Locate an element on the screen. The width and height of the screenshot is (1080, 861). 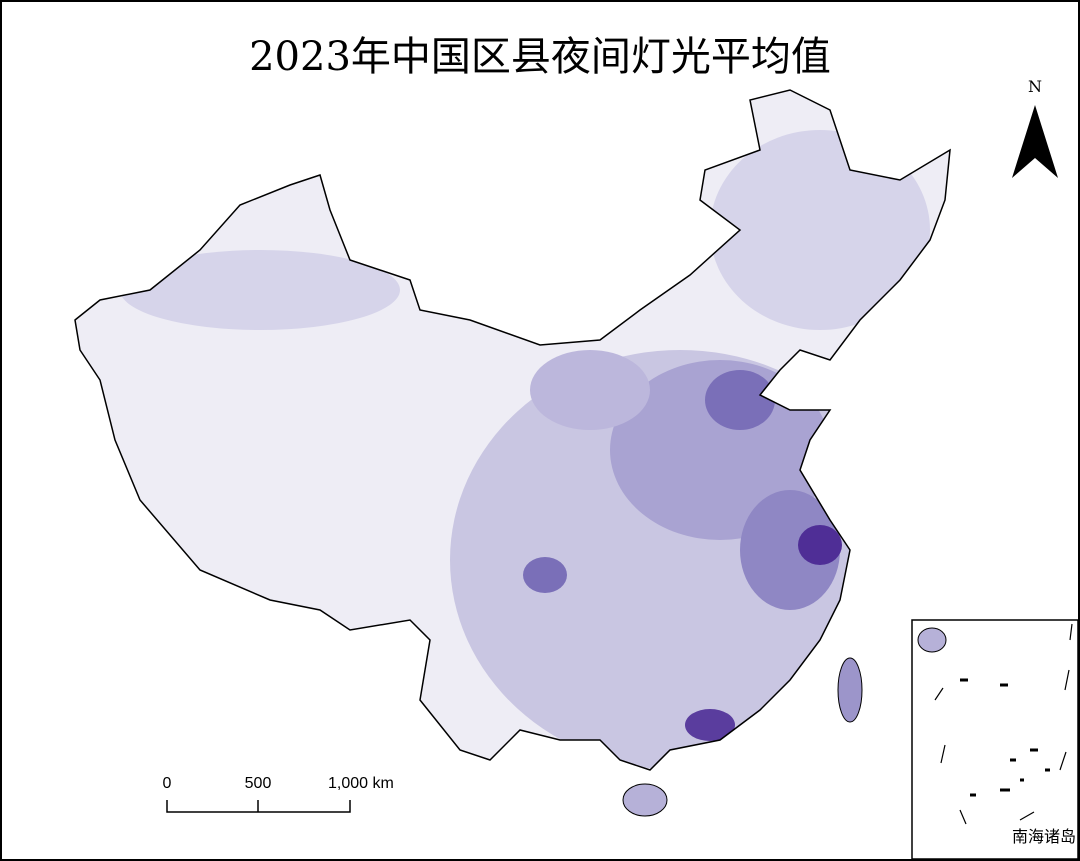
taiwan is located at coordinates (850, 690).